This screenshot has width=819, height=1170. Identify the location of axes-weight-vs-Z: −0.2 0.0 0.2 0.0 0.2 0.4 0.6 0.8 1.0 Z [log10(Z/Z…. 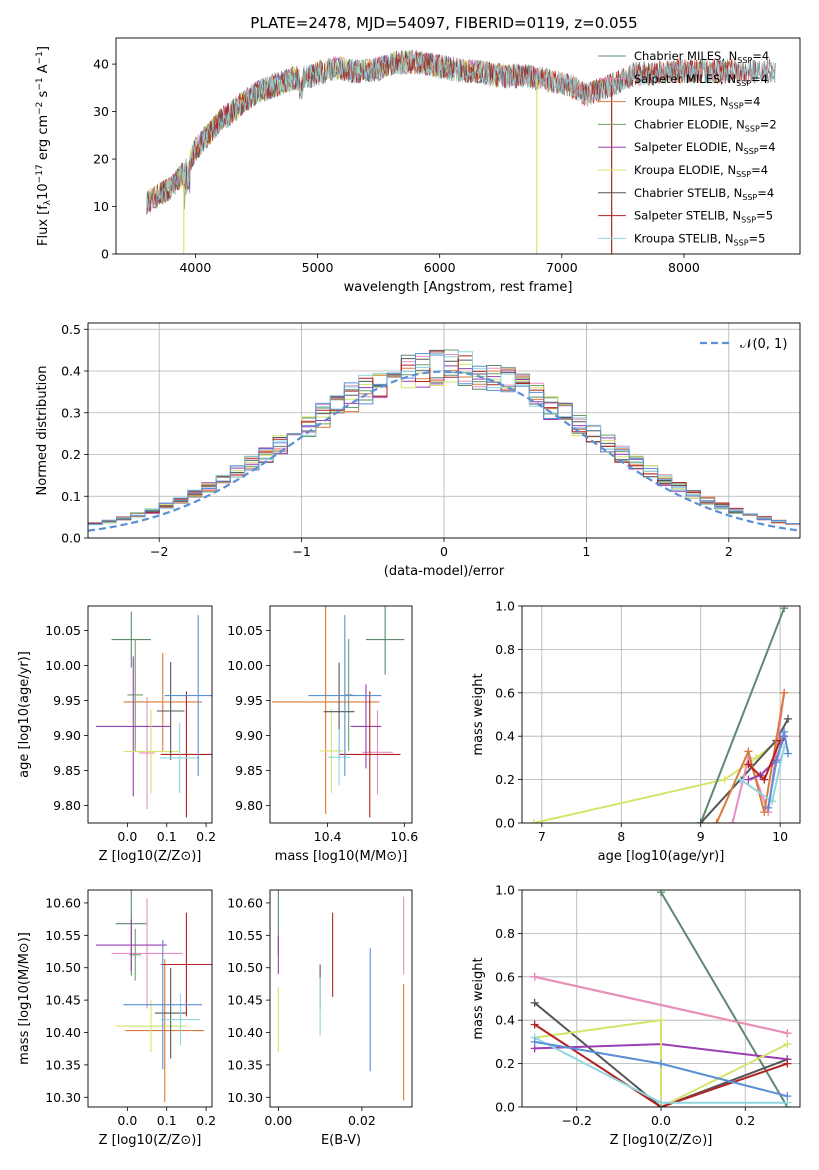
(636, 1015).